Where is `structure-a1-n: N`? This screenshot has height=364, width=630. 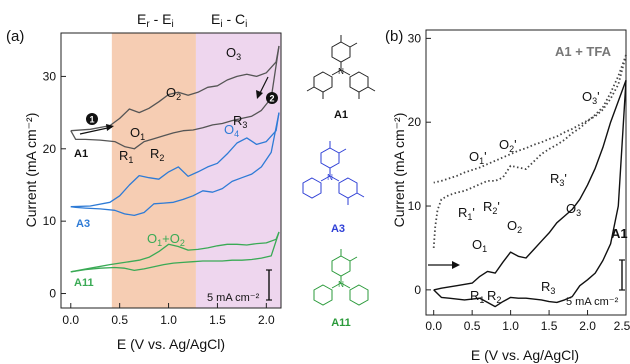
structure-a1-n: N is located at coordinates (341, 71).